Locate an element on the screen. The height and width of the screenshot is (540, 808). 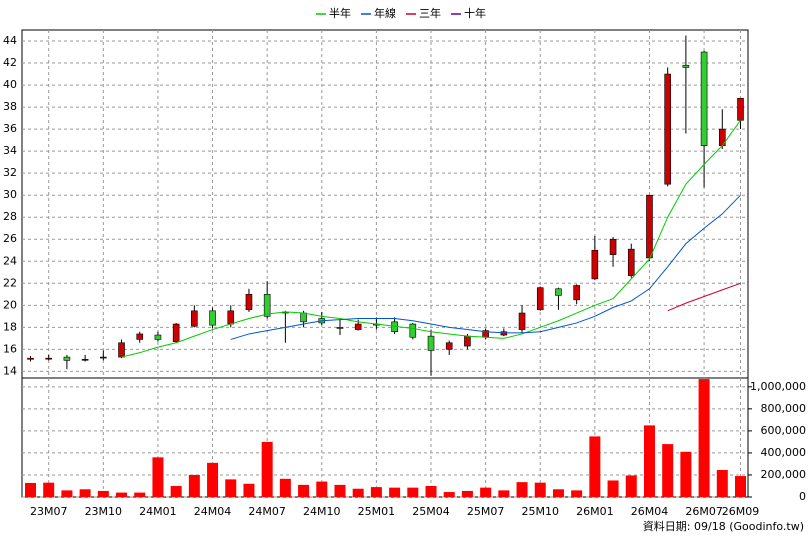
y-tick-label: 36 is located at coordinates (10, 128).